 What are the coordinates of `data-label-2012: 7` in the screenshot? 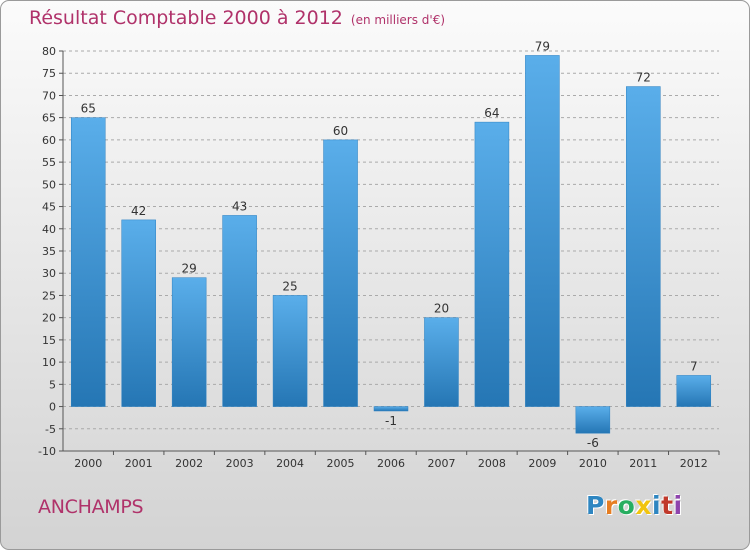 It's located at (694, 366).